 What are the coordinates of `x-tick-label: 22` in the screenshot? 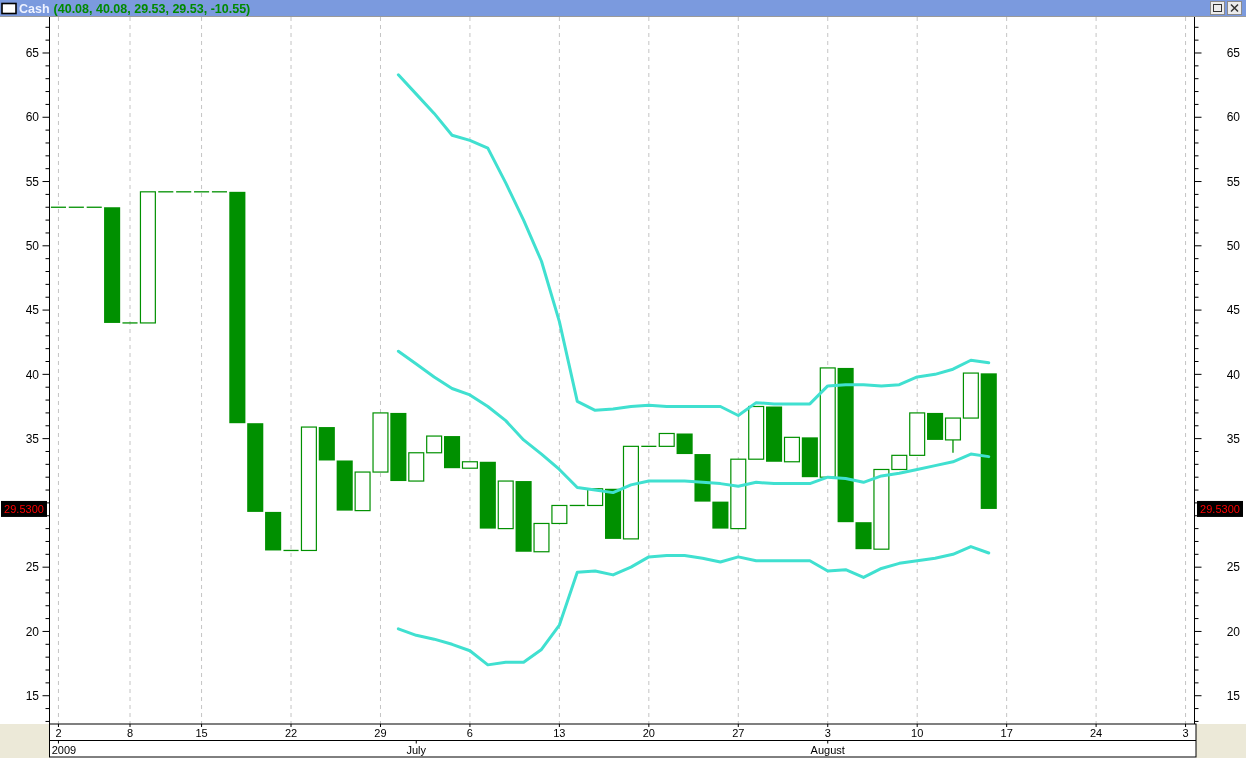 It's located at (291, 733).